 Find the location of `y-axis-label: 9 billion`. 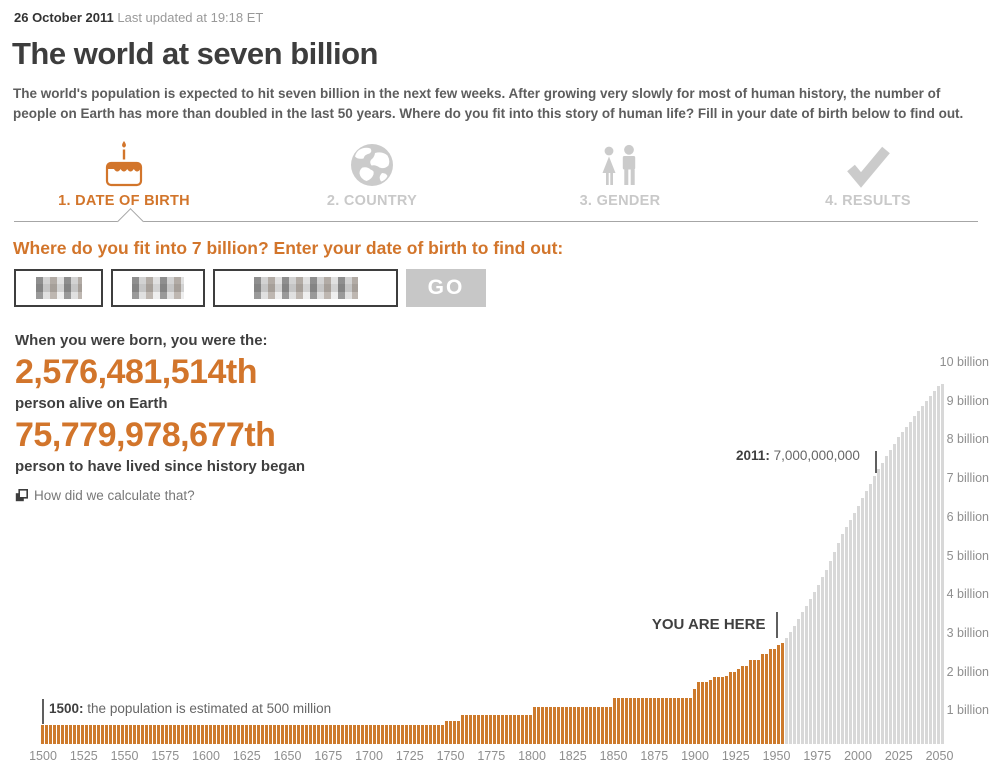

y-axis-label: 9 billion is located at coordinates (967, 400).